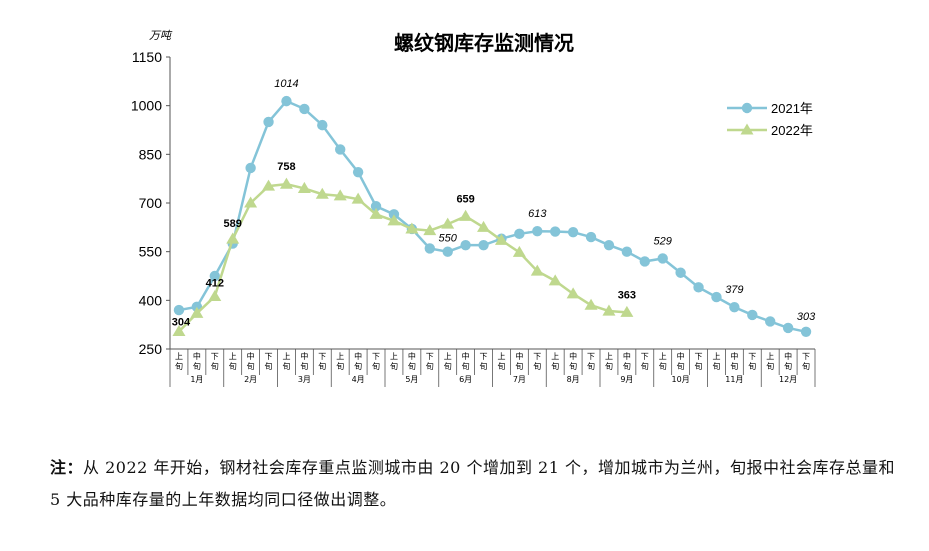 The height and width of the screenshot is (551, 929). What do you see at coordinates (215, 283) in the screenshot?
I see `data-label-1: 412` at bounding box center [215, 283].